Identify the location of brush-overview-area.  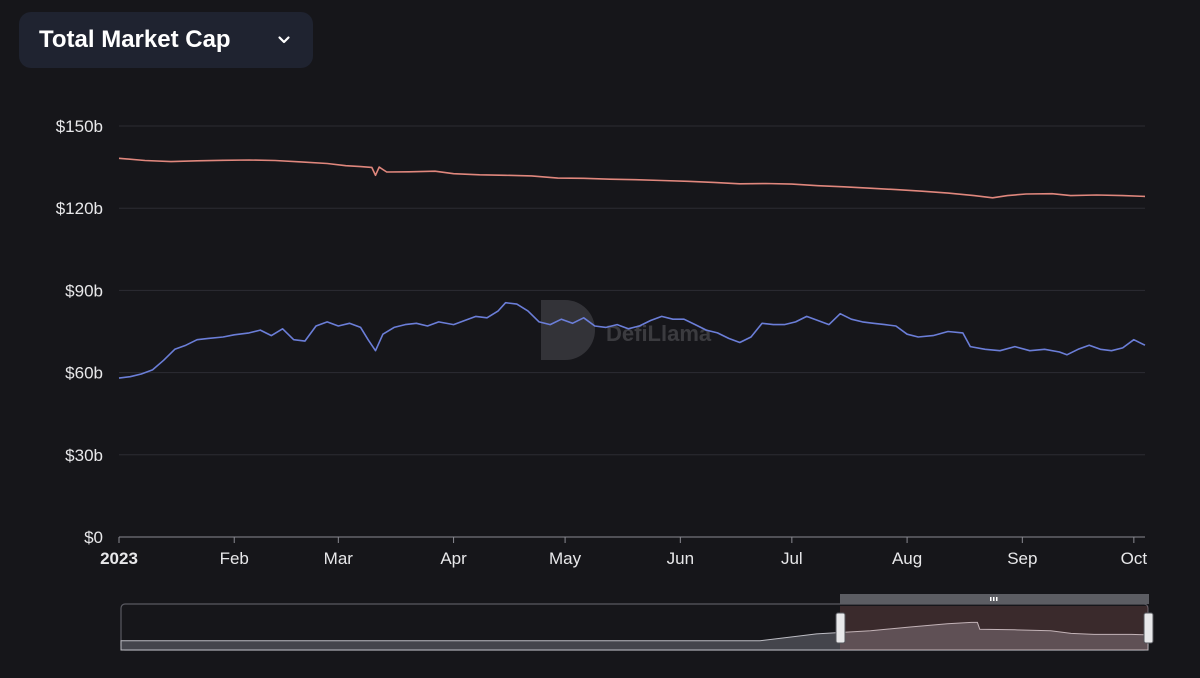
(634, 636).